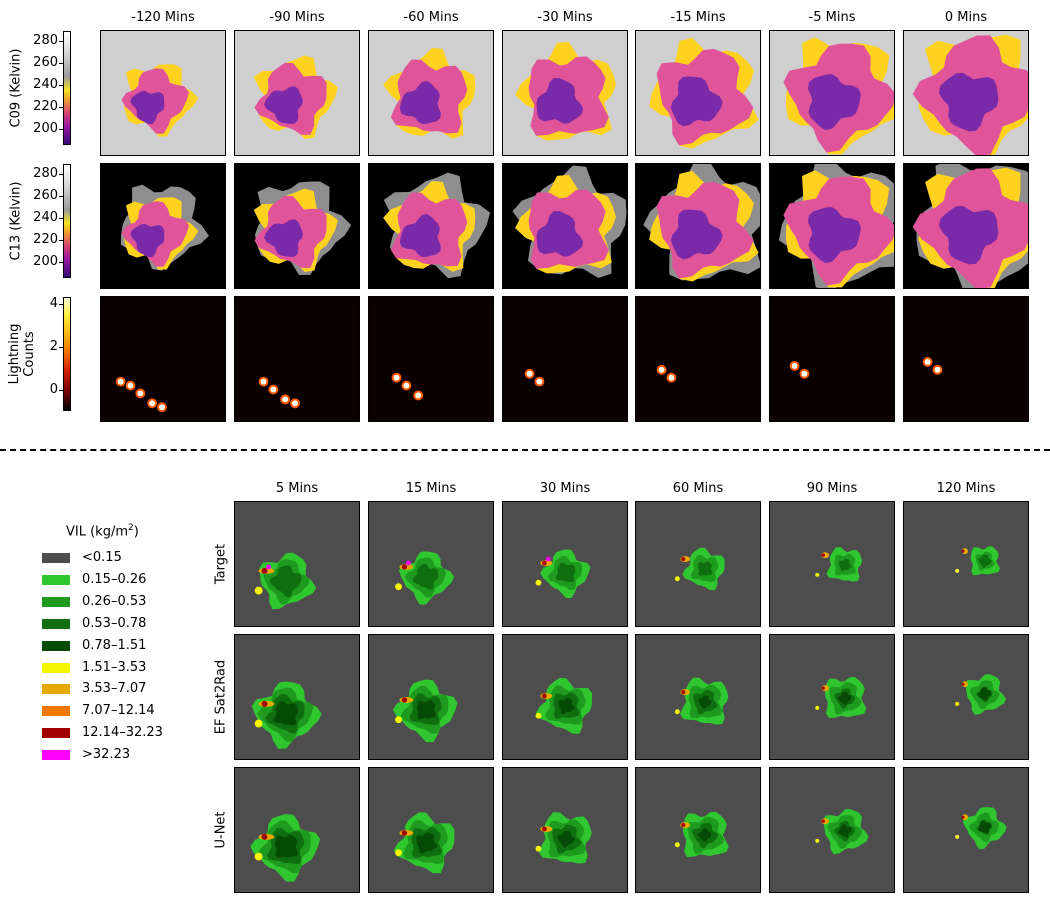 The height and width of the screenshot is (920, 1050). Describe the element at coordinates (45, 62) in the screenshot. I see `colorbar-tick-label: 260` at that location.